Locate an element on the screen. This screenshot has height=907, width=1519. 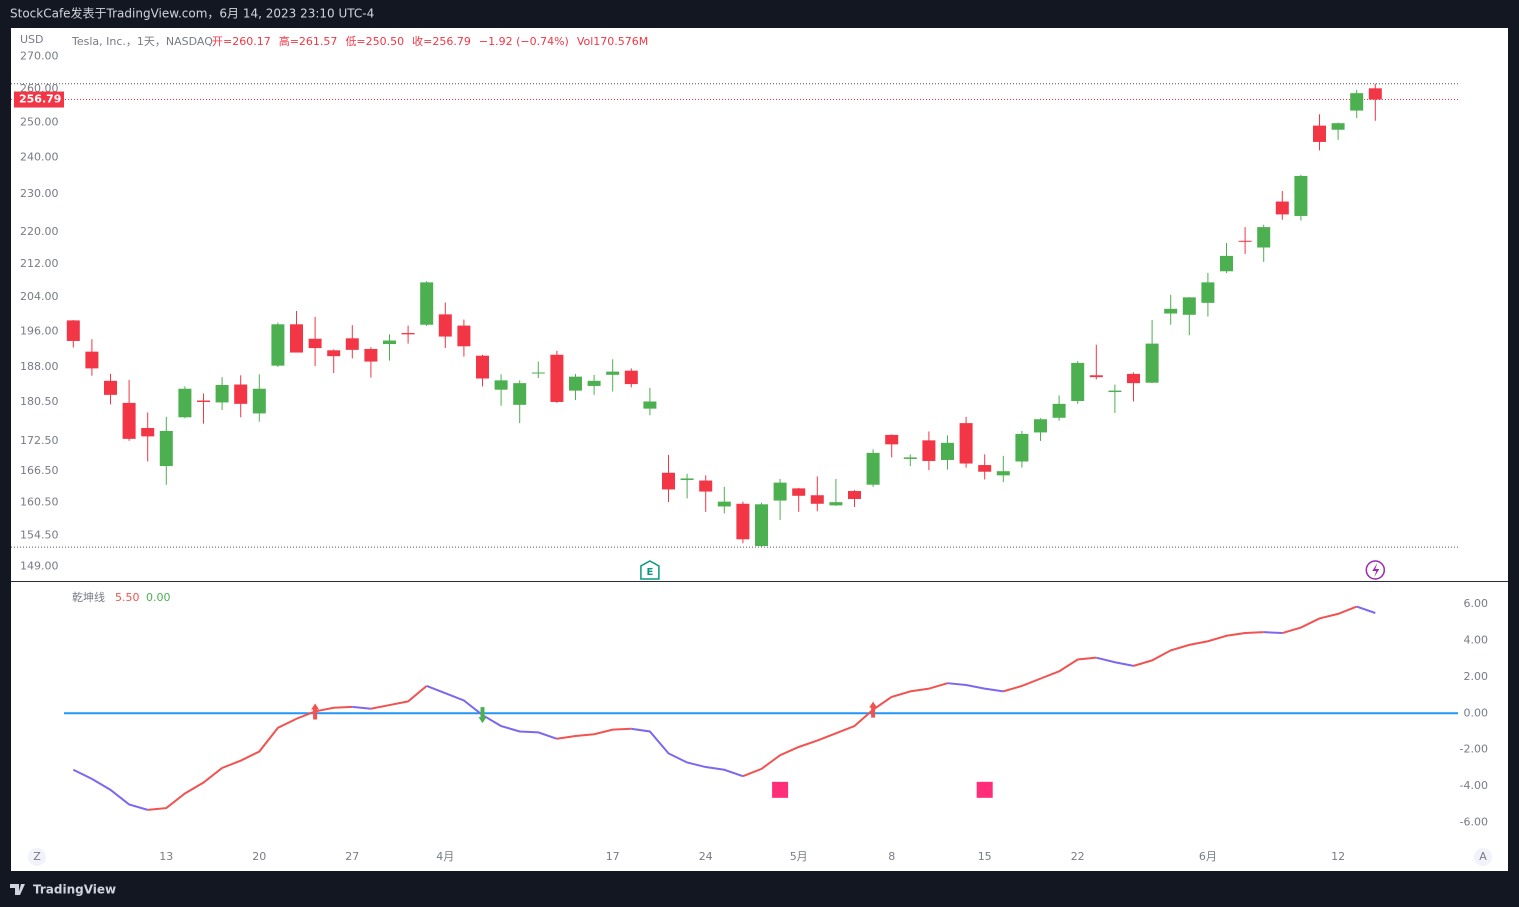
y2-tick-label: -2.00 is located at coordinates (1474, 749).